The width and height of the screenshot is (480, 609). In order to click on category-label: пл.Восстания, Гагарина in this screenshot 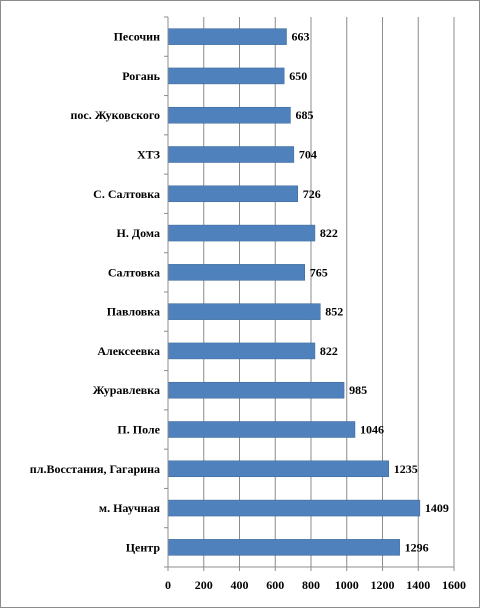, I will do `click(95, 469)`.